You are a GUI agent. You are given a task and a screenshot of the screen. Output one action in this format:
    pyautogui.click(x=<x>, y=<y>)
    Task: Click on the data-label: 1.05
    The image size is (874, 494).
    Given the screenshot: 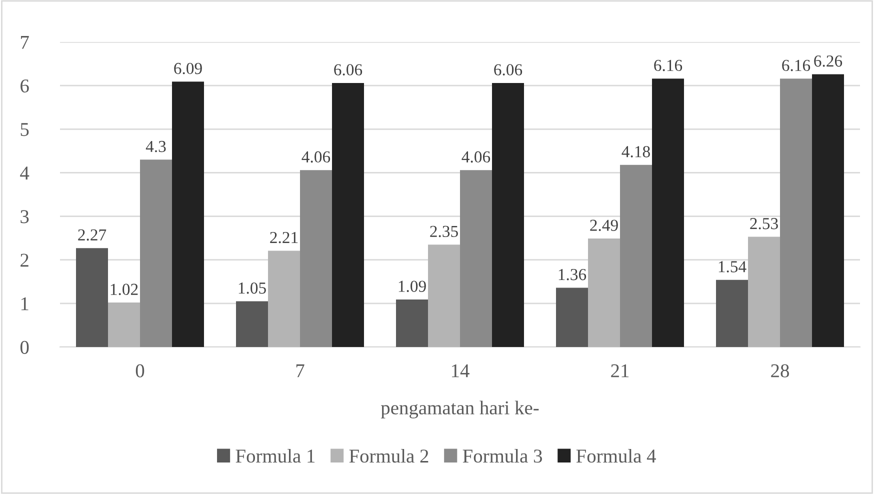 What is the action you would take?
    pyautogui.click(x=252, y=288)
    